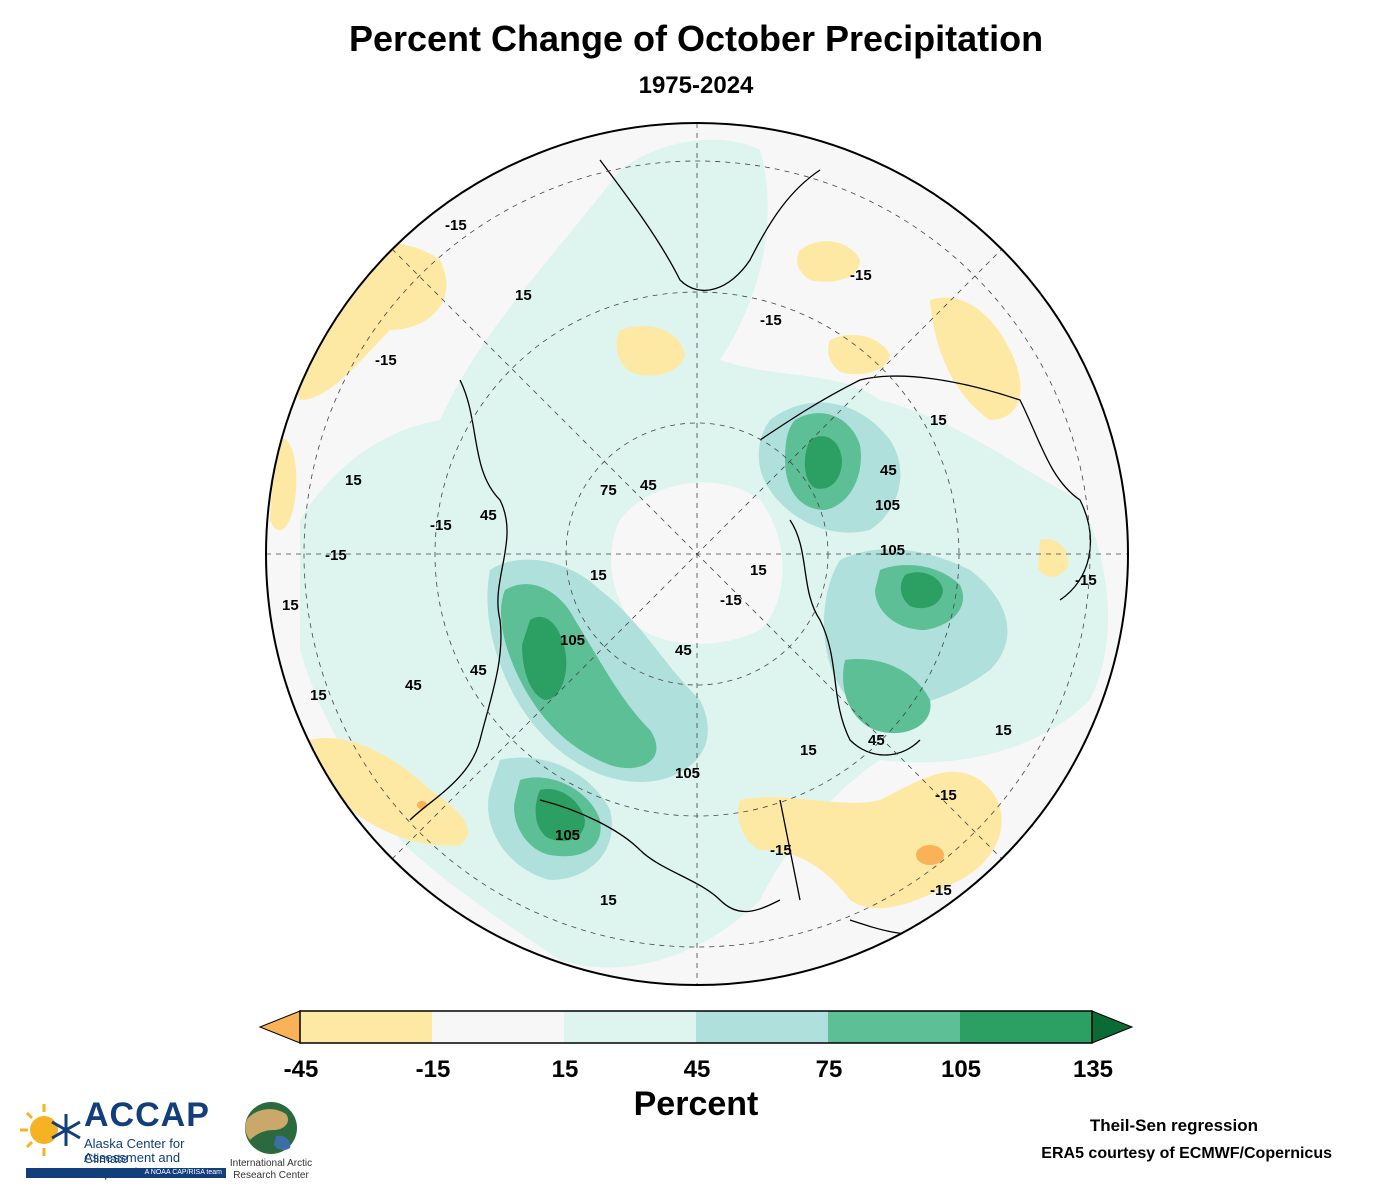 Image resolution: width=1392 pixels, height=1184 pixels. Describe the element at coordinates (859, 355) in the screenshot. I see `region-neg-g` at that location.